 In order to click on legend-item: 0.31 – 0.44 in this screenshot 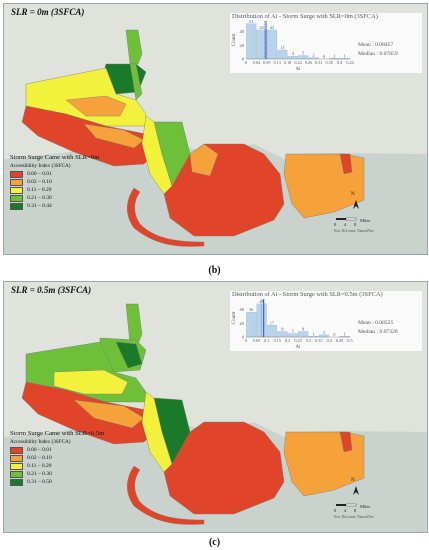, I will do `click(54, 206)`.